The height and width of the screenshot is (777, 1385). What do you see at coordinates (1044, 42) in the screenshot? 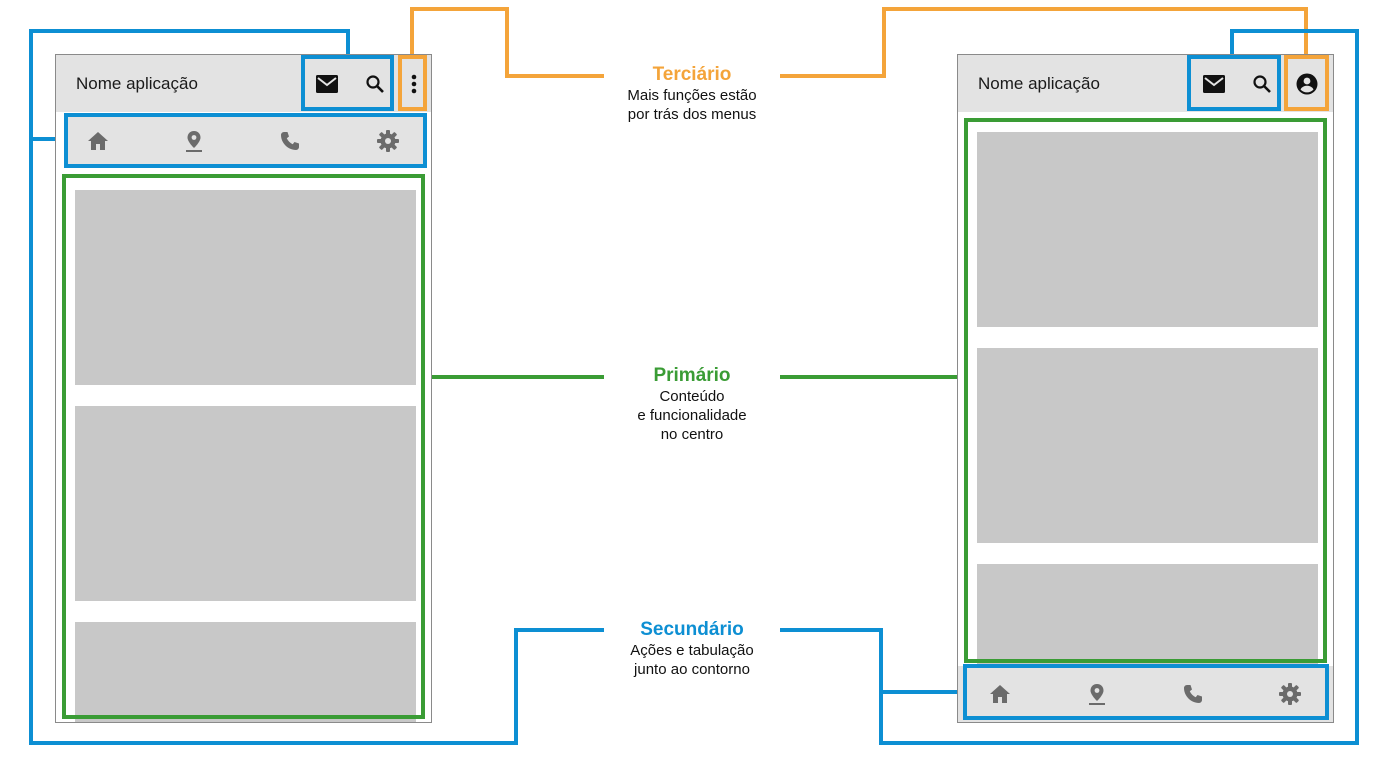
I see `tertiary-connector-right` at bounding box center [1044, 42].